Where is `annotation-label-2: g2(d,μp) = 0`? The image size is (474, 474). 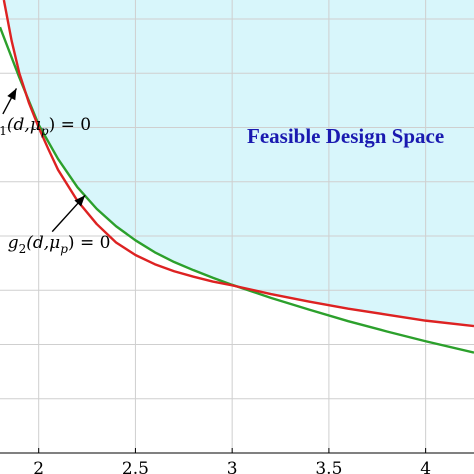 annotation-label-2: g2(d,μp) = 0 is located at coordinates (59, 244).